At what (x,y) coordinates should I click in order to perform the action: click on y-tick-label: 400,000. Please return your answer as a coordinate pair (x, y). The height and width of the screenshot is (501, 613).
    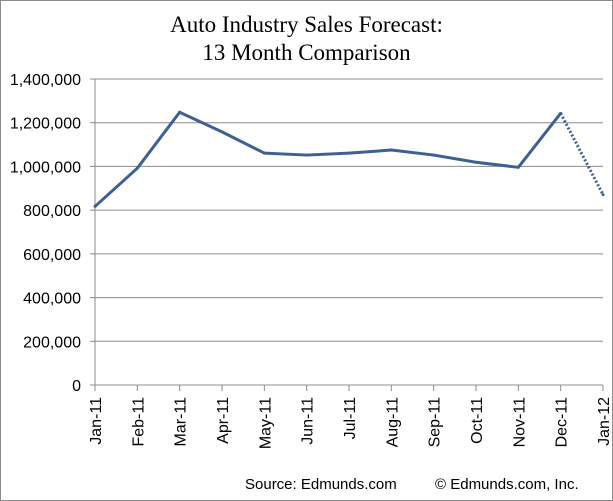
    Looking at the image, I should click on (52, 299).